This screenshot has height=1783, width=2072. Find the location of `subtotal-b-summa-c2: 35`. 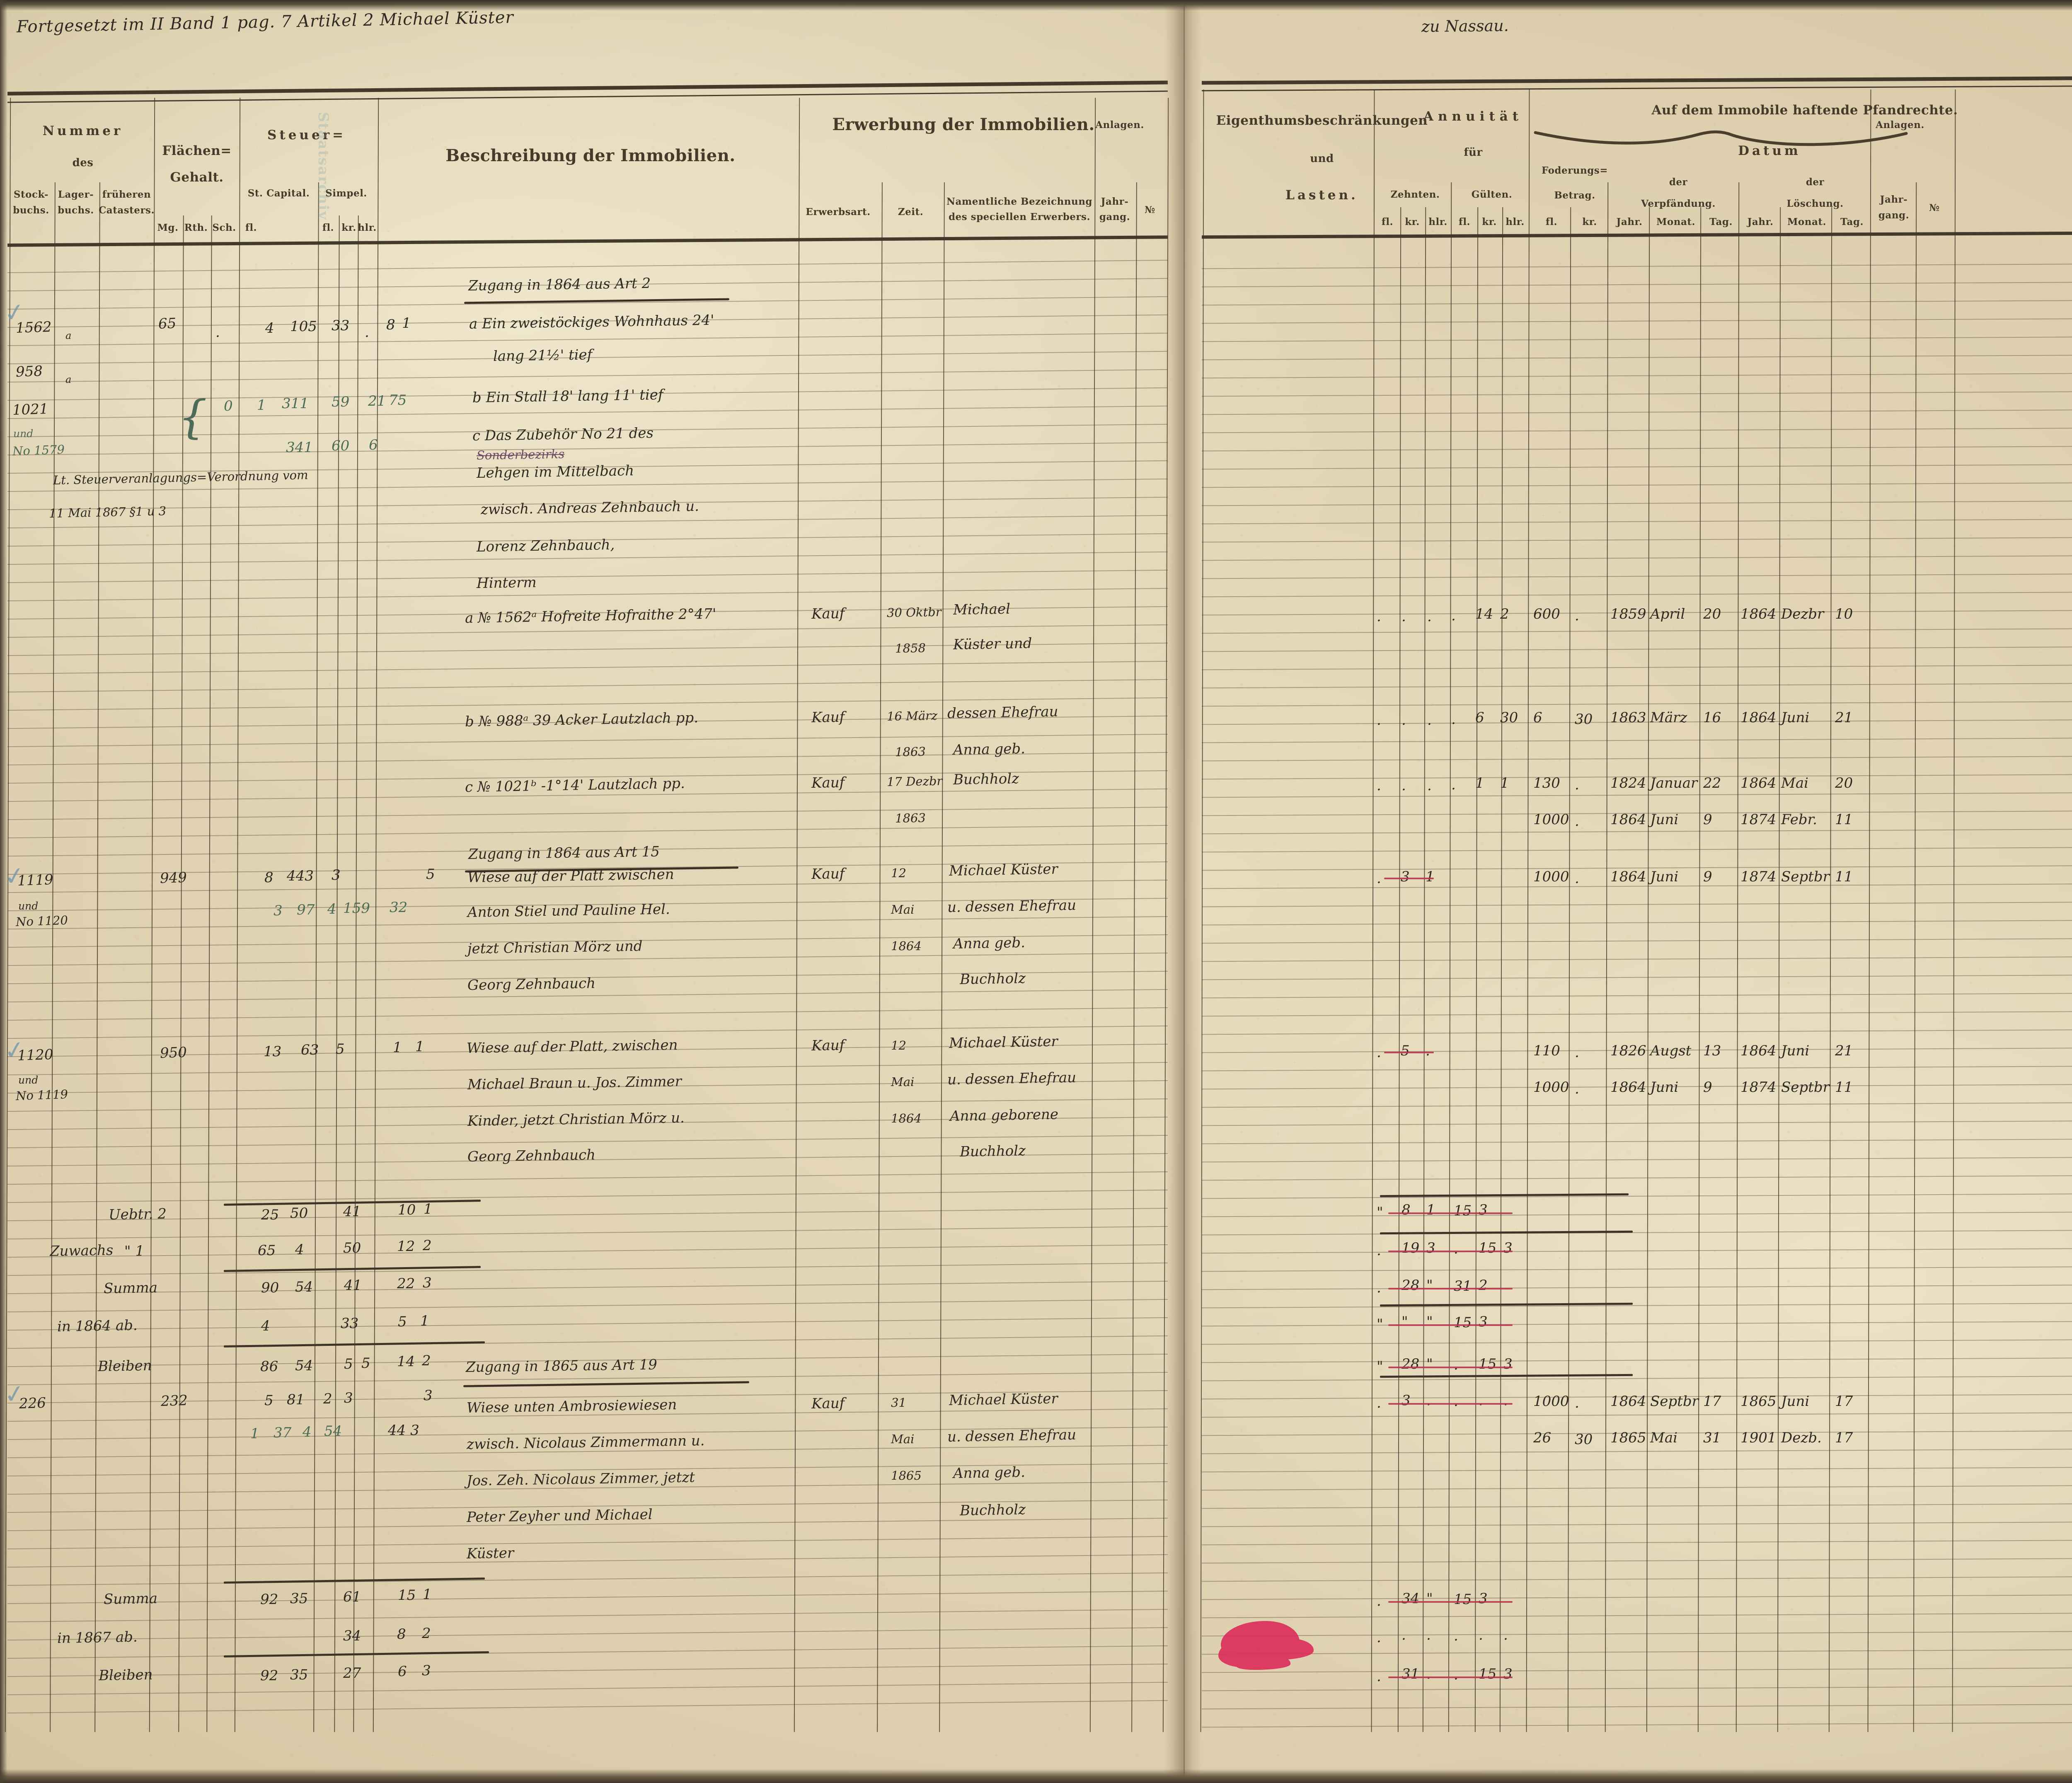

subtotal-b-summa-c2: 35 is located at coordinates (299, 1598).